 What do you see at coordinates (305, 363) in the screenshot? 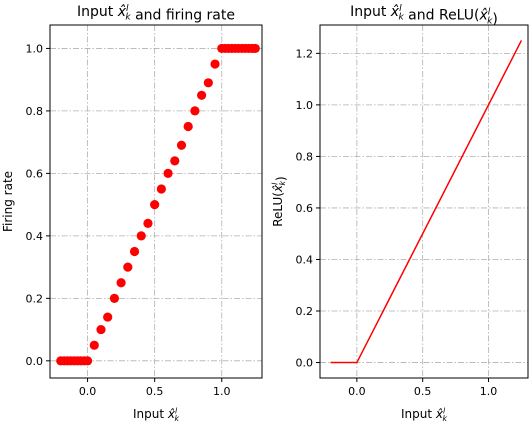
I see `relu-ytick-label: 0.0` at bounding box center [305, 363].